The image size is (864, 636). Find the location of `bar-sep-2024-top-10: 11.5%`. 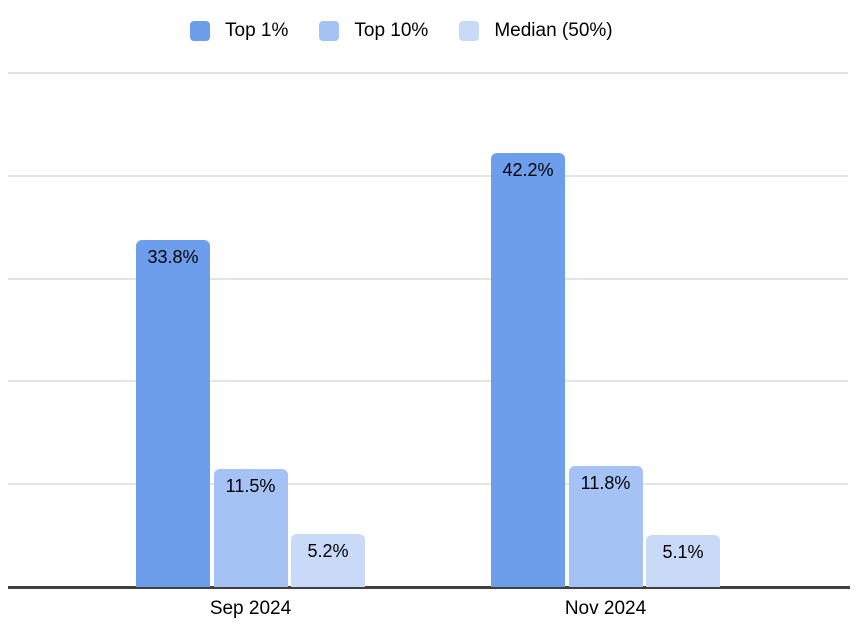

bar-sep-2024-top-10: 11.5% is located at coordinates (250, 527).